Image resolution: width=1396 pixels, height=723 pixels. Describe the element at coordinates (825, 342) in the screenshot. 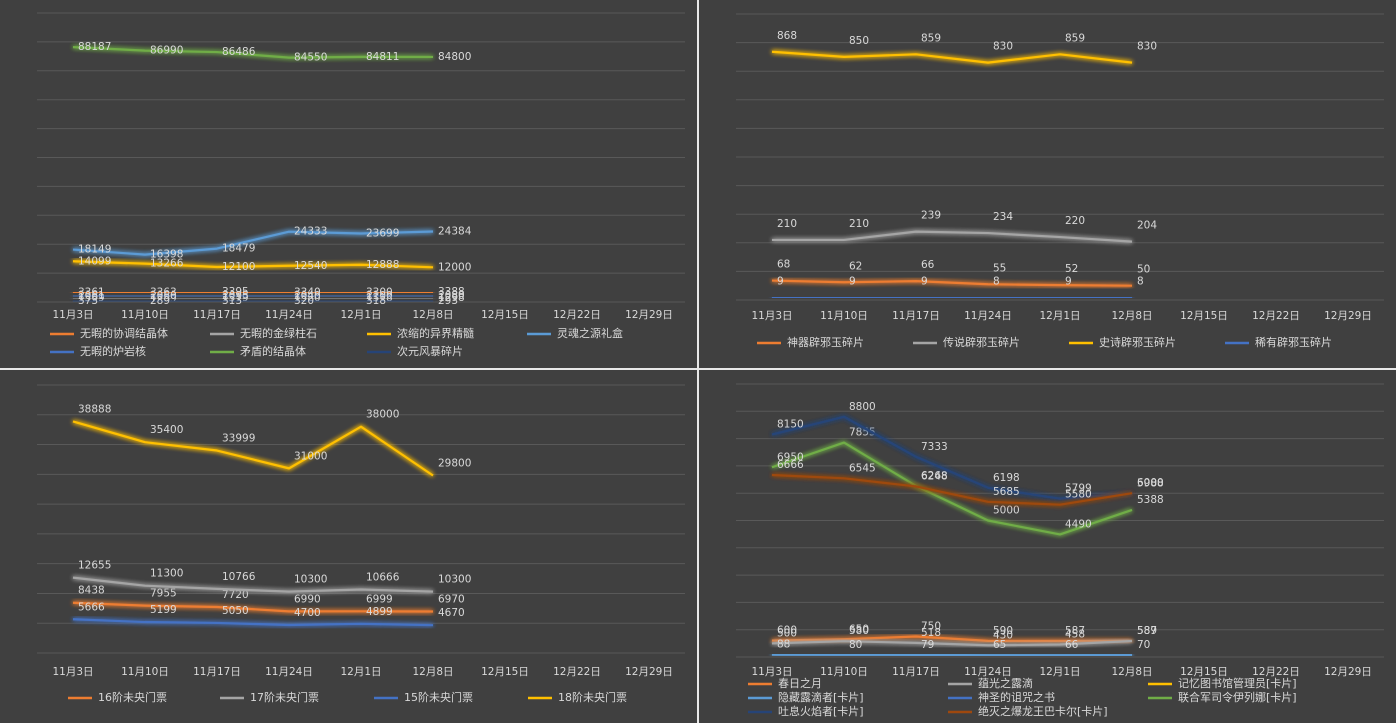

I see `legend-label: 神器辟邪玉碎片` at that location.